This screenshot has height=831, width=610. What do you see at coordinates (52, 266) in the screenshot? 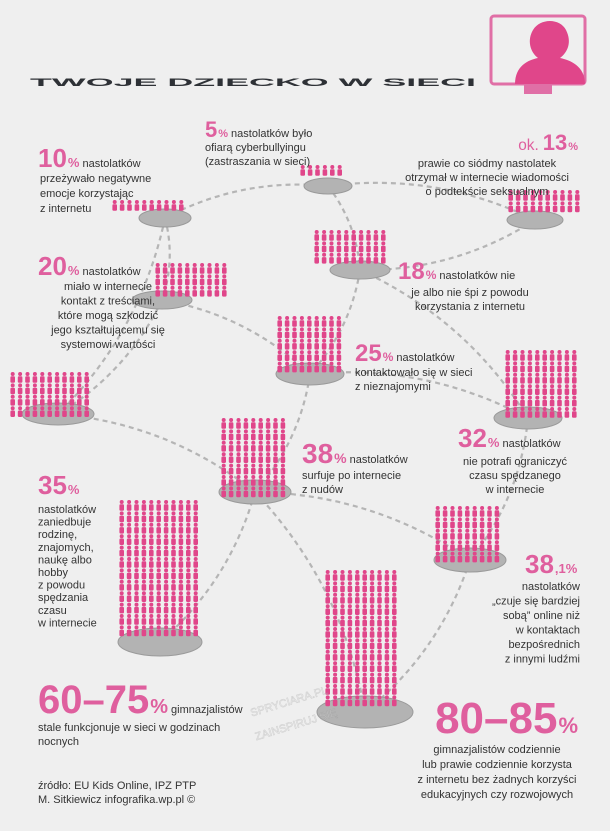
I see `fact-number: 20` at bounding box center [52, 266].